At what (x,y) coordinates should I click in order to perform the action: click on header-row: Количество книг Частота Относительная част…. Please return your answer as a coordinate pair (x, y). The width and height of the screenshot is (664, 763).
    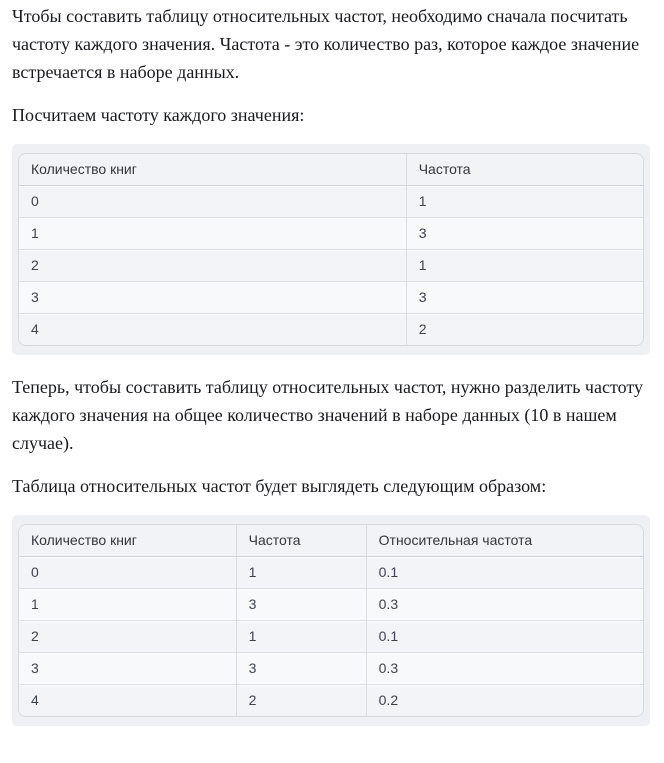
    Looking at the image, I should click on (331, 541).